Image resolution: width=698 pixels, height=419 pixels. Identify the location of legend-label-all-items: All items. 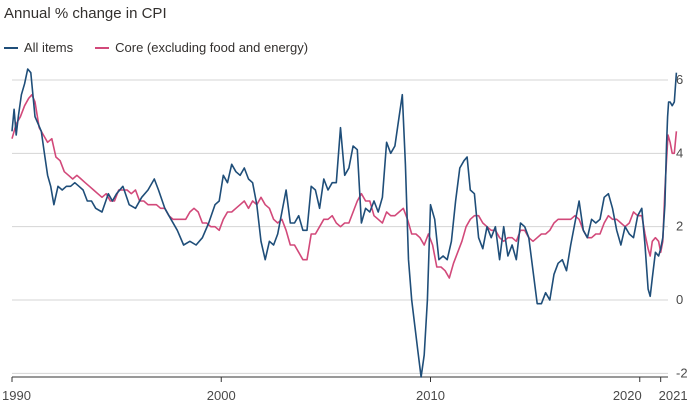
(49, 47).